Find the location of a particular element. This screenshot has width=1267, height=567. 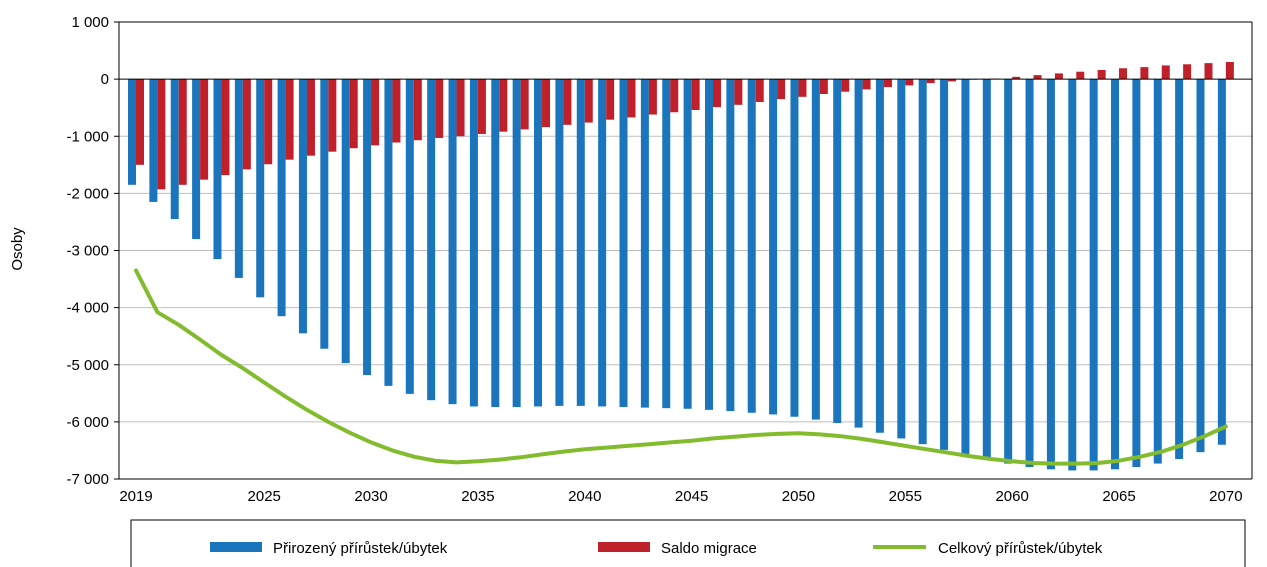

bar-natural-2044 is located at coordinates (666, 244).